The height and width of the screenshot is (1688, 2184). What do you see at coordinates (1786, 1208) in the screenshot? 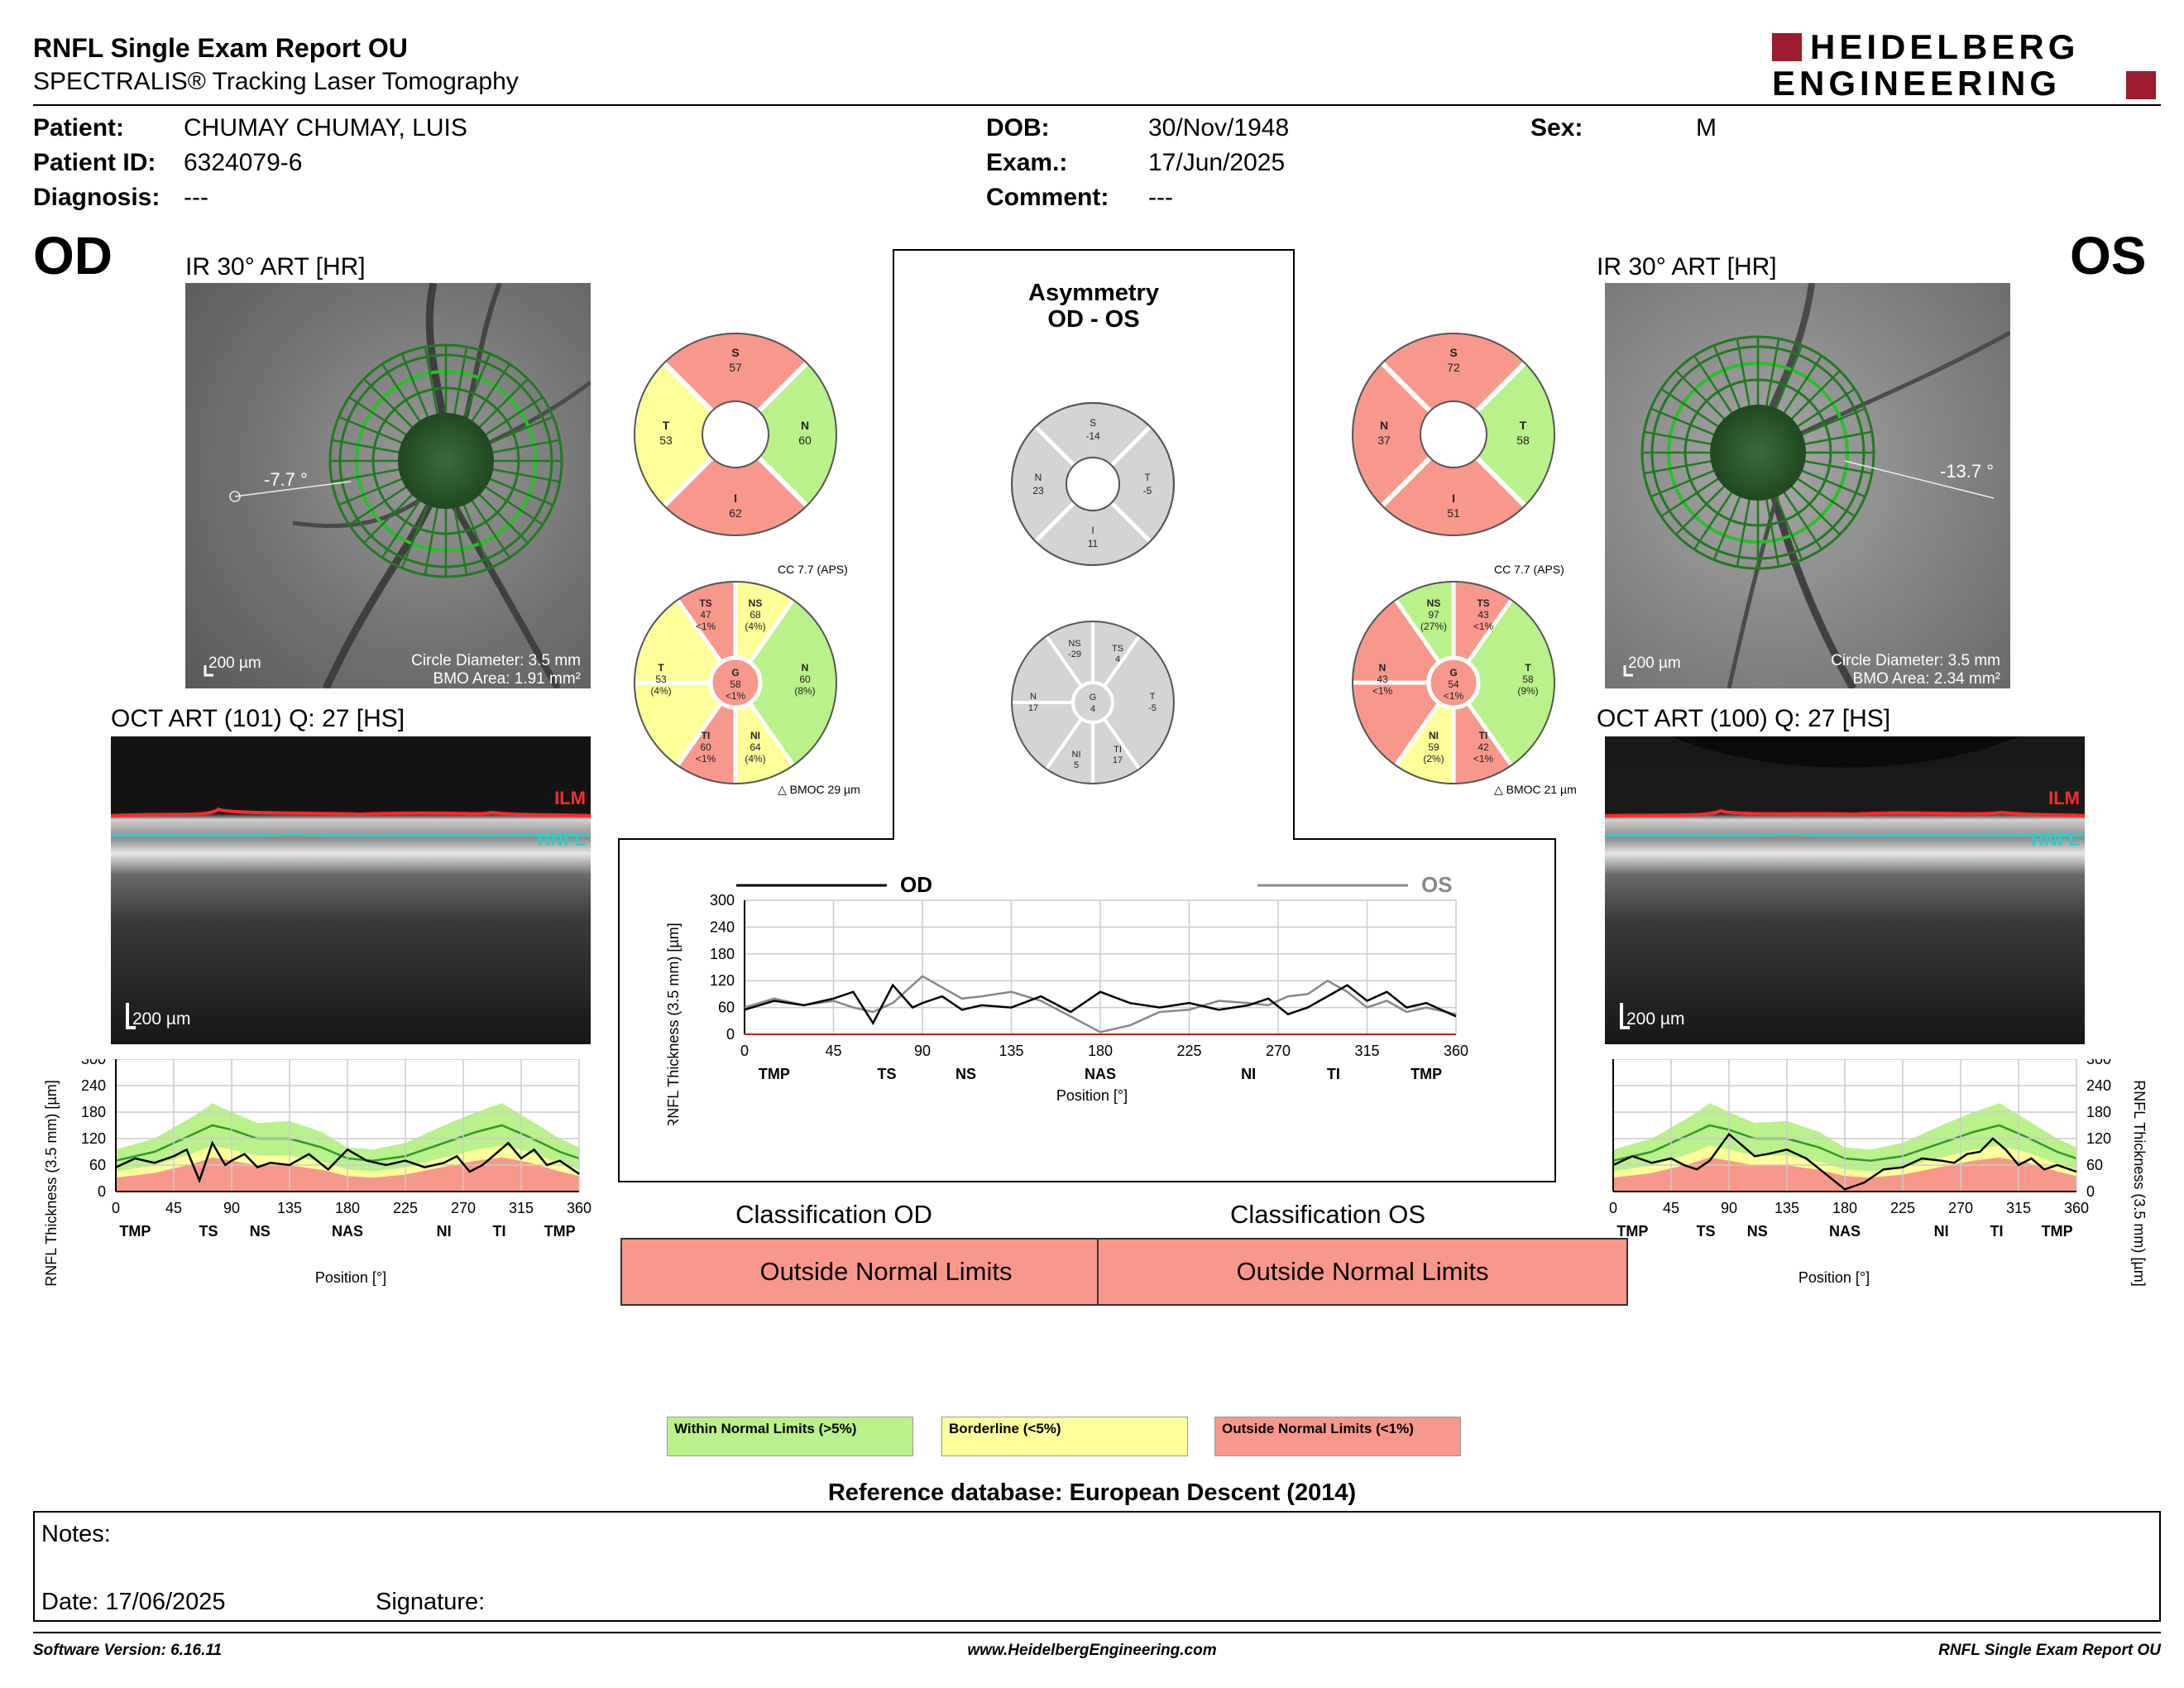
I see `os-xtick: 135` at bounding box center [1786, 1208].